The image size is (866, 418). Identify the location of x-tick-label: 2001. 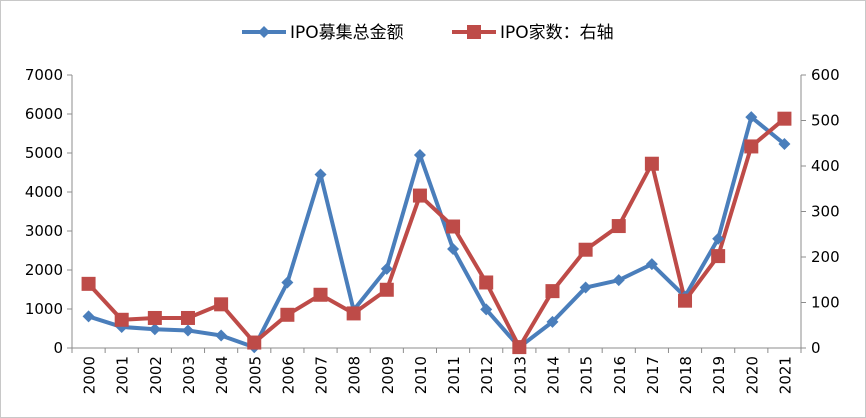
(123, 375).